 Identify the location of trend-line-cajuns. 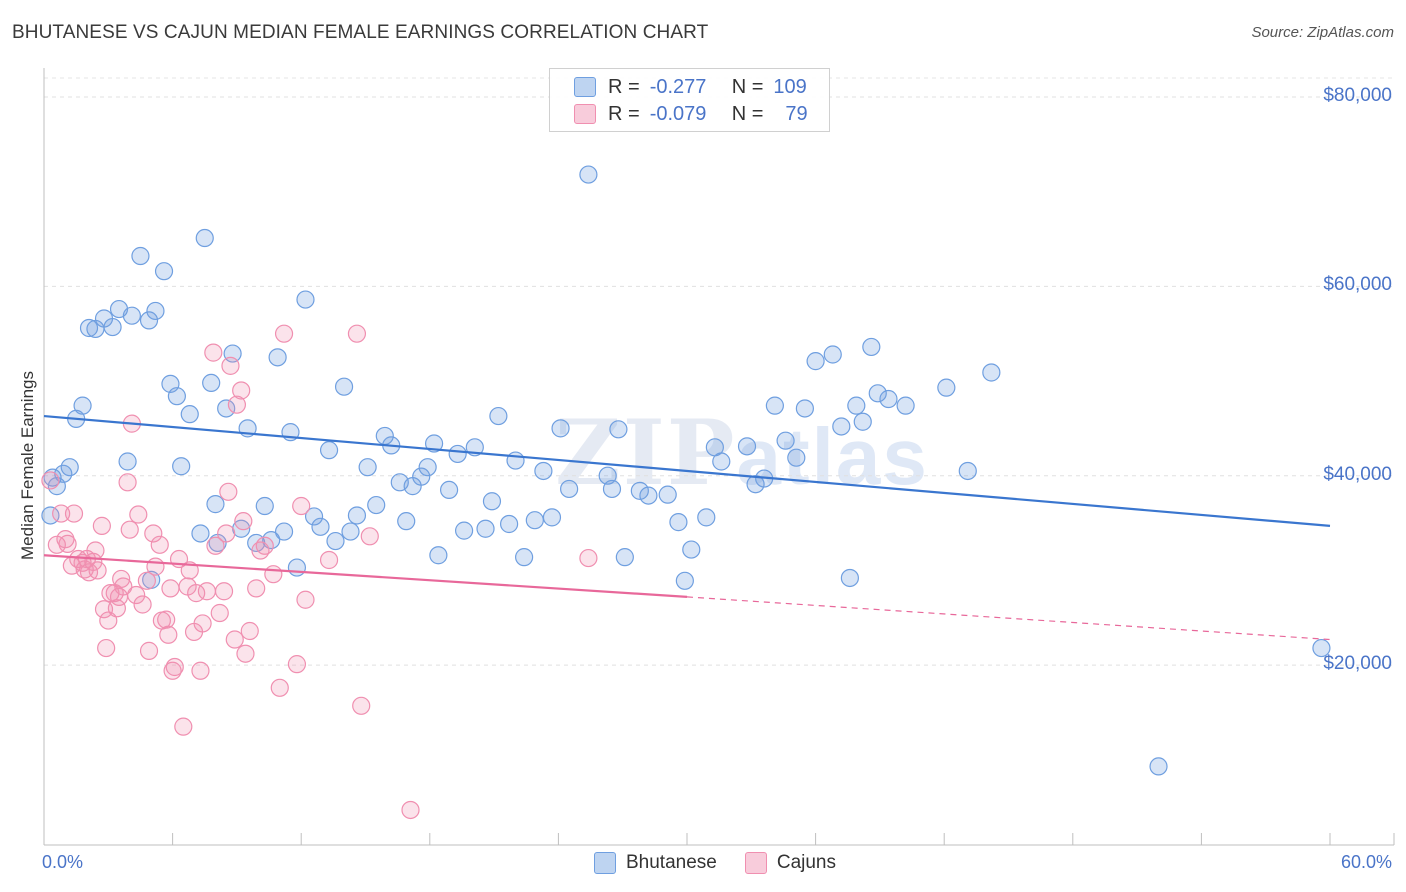
(365, 576).